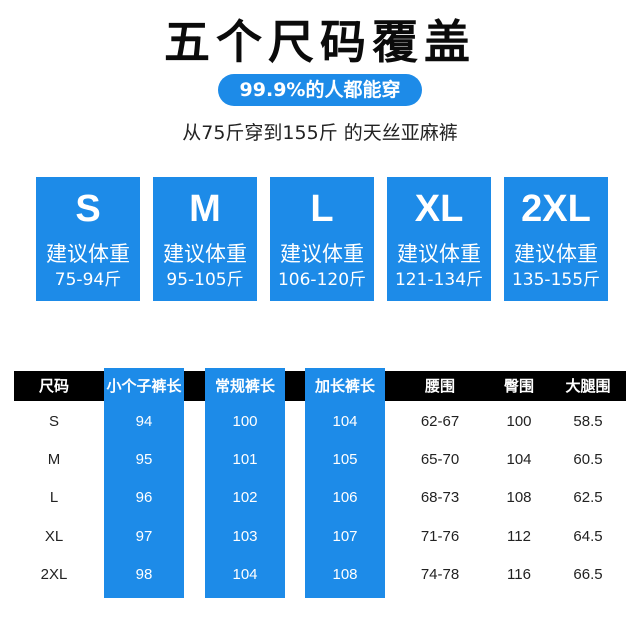 This screenshot has height=643, width=640. Describe the element at coordinates (519, 536) in the screenshot. I see `table-cell: 112` at that location.